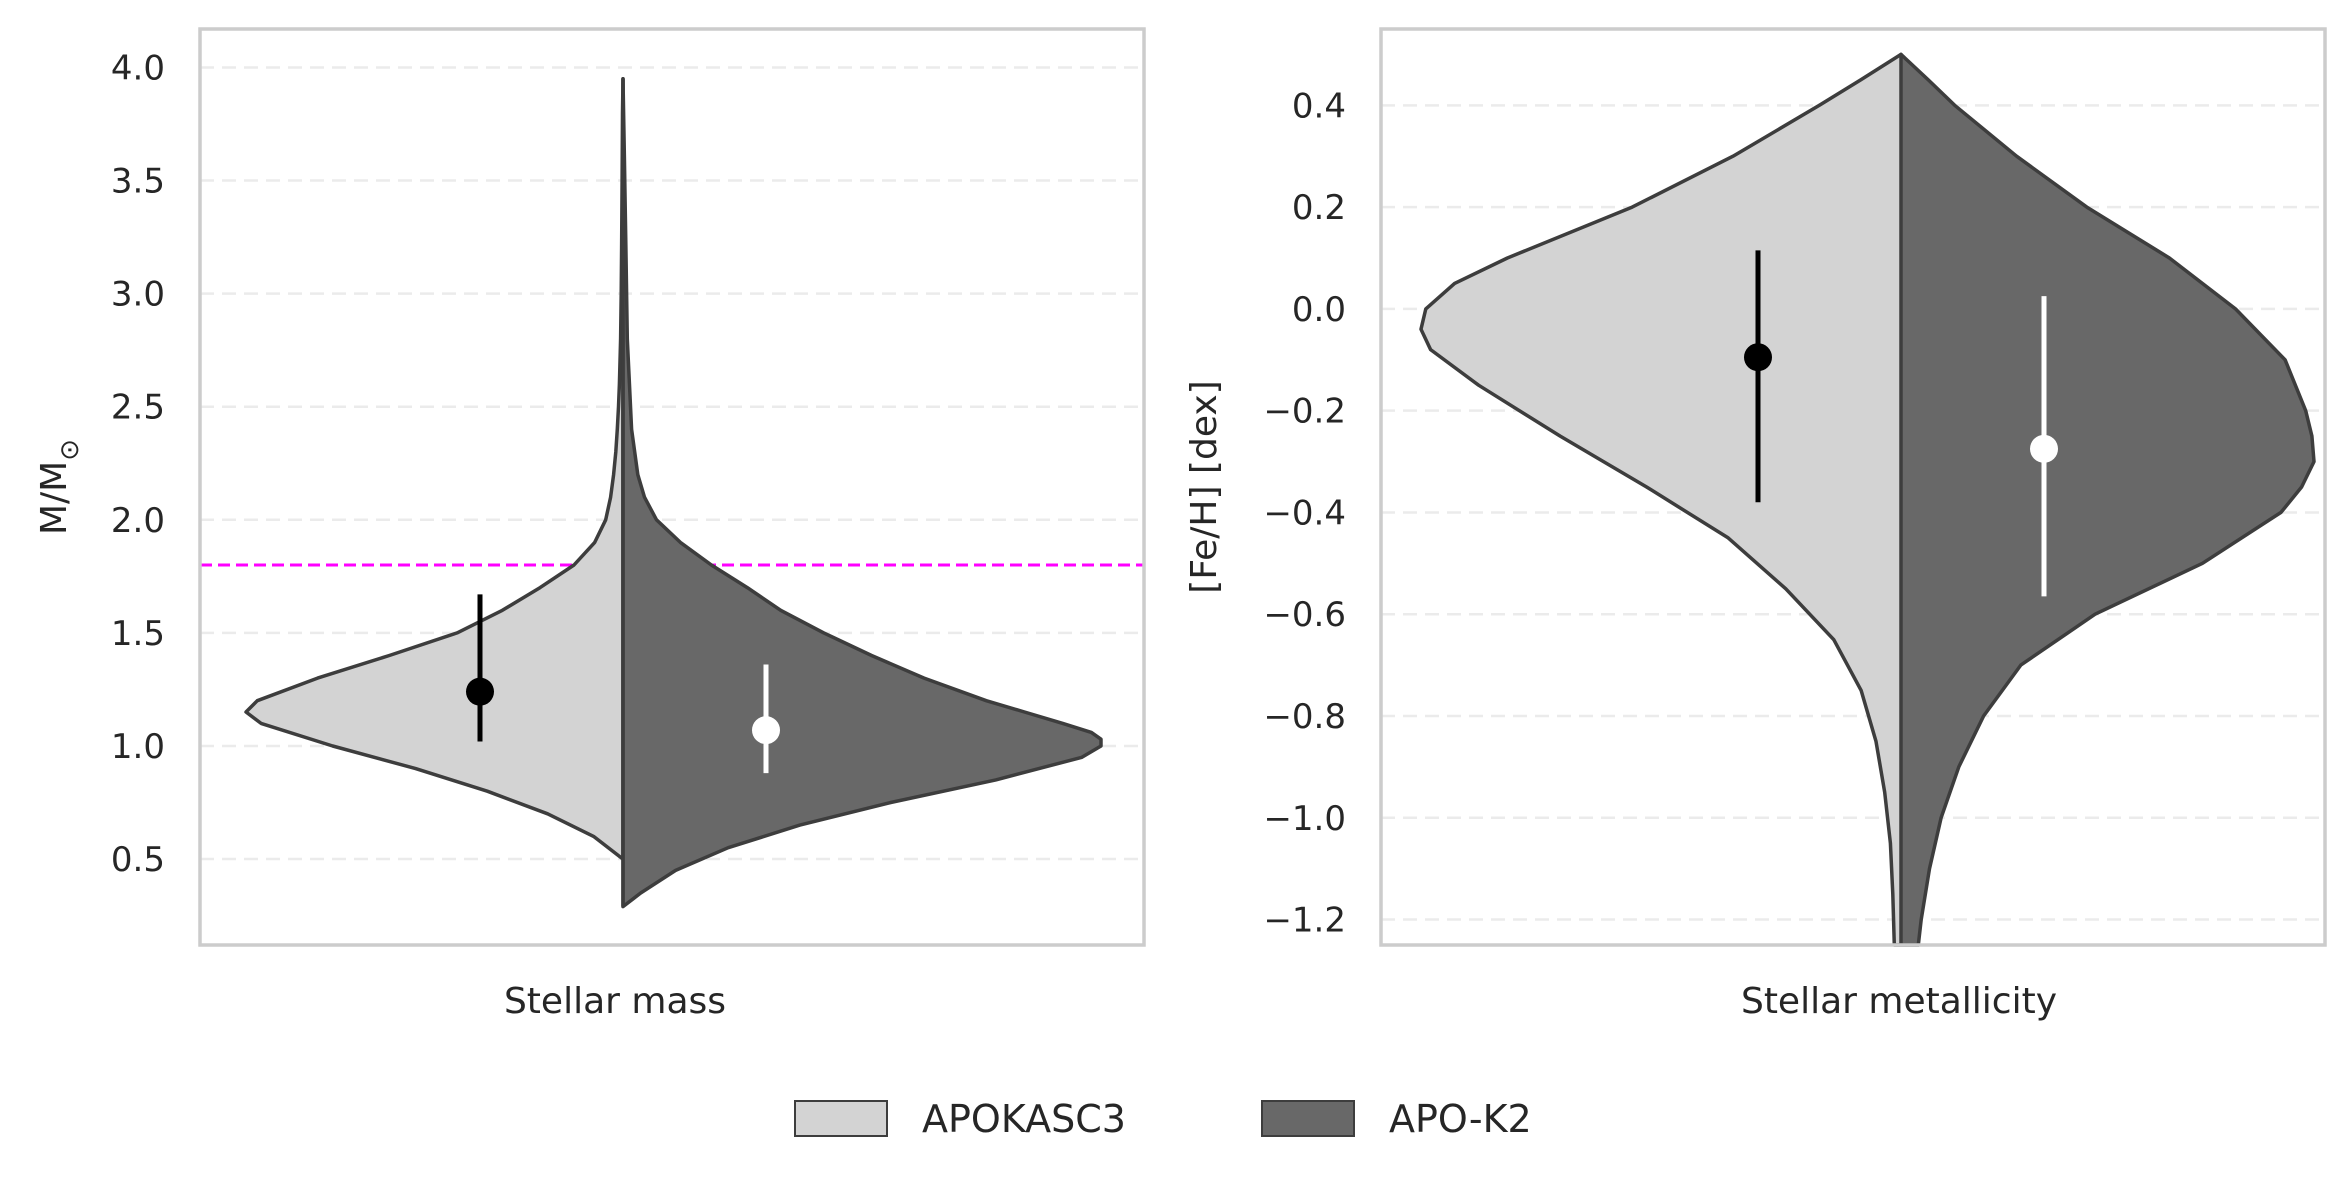 The height and width of the screenshot is (1183, 2352). Describe the element at coordinates (1899, 1001) in the screenshot. I see `x-axis-label: Stellar metallicity` at that location.